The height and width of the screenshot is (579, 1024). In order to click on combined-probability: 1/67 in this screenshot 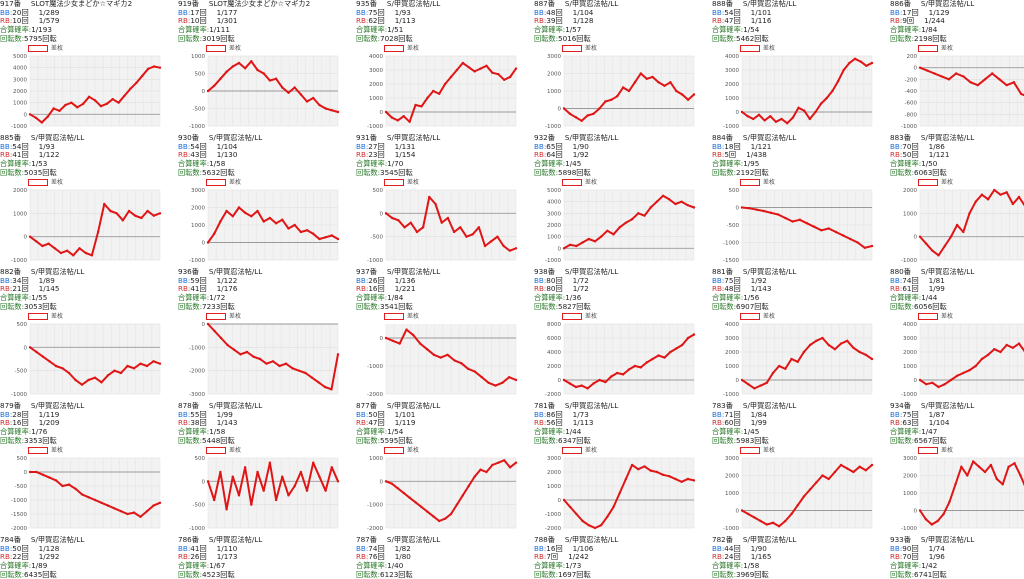, I will do `click(217, 566)`.